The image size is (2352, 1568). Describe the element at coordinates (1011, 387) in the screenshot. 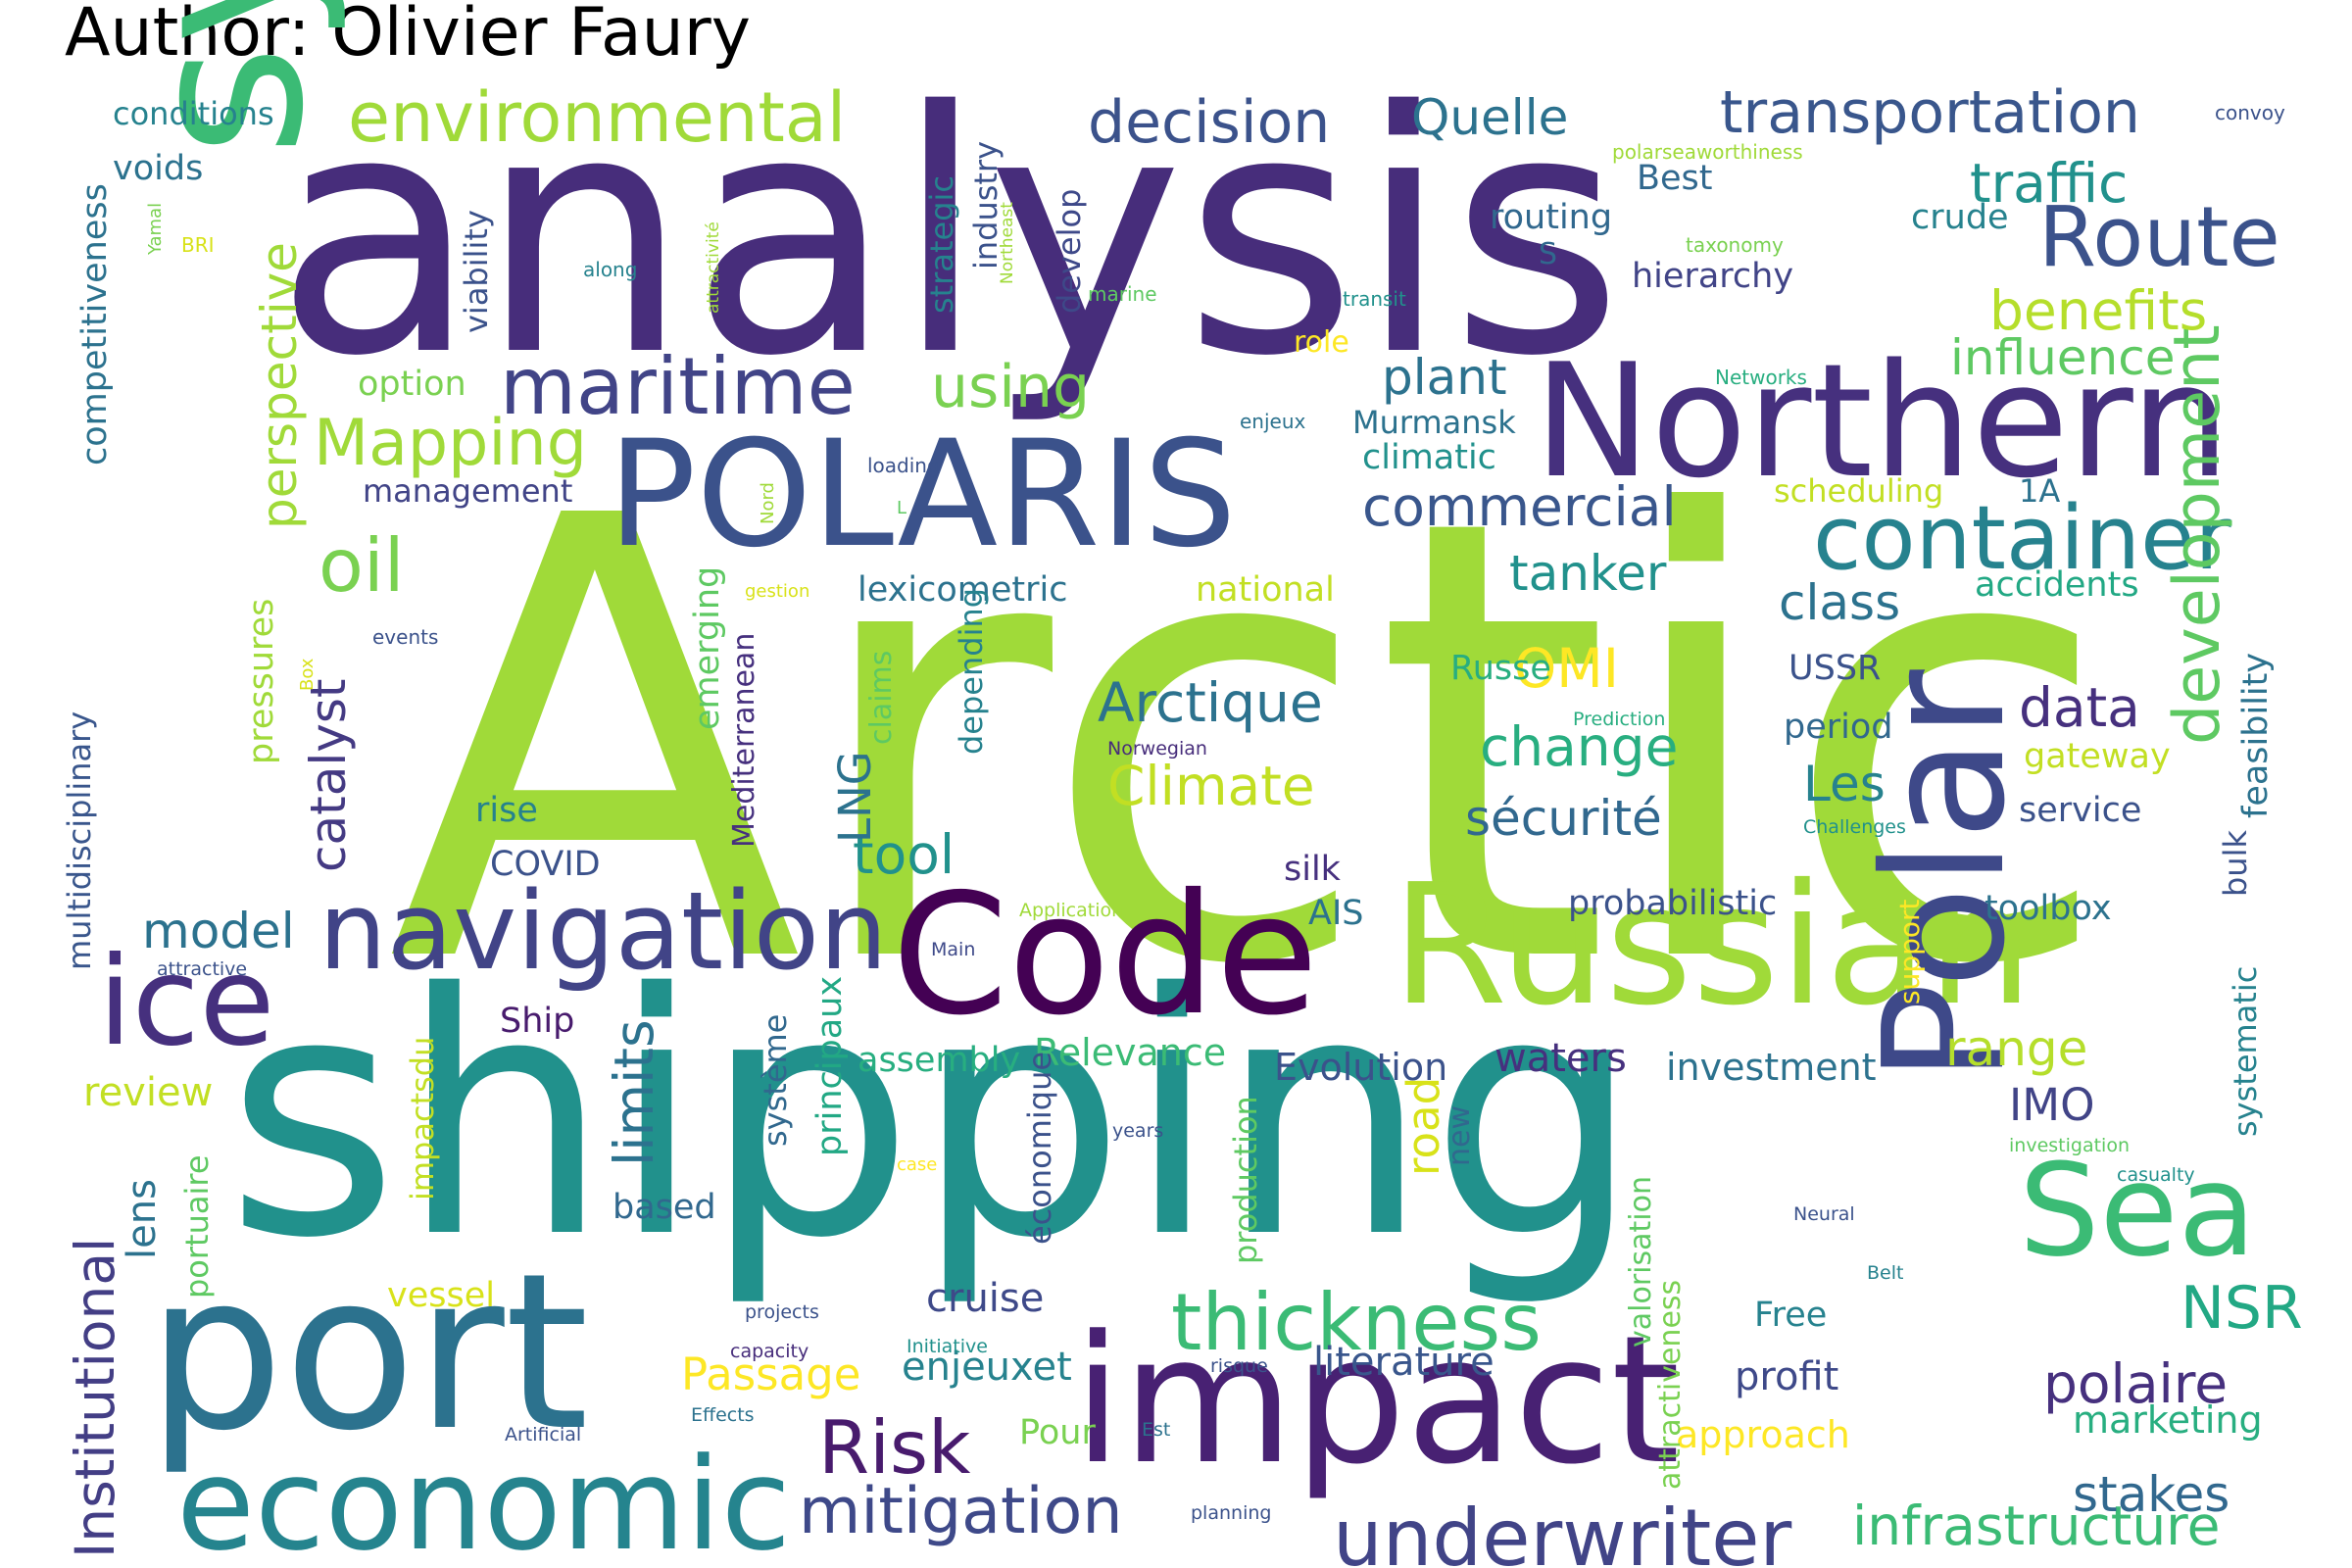

I see `word-using: using` at that location.